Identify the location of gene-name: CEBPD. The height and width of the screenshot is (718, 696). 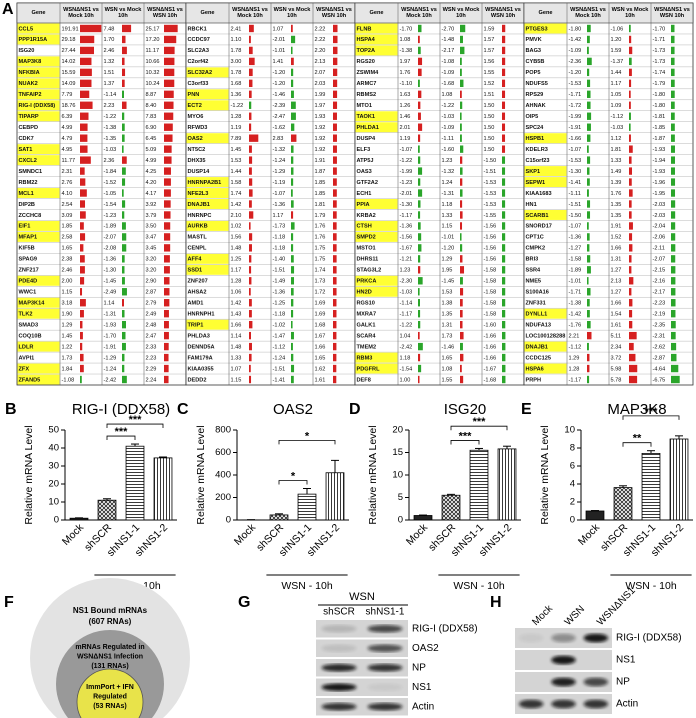
(29, 128).